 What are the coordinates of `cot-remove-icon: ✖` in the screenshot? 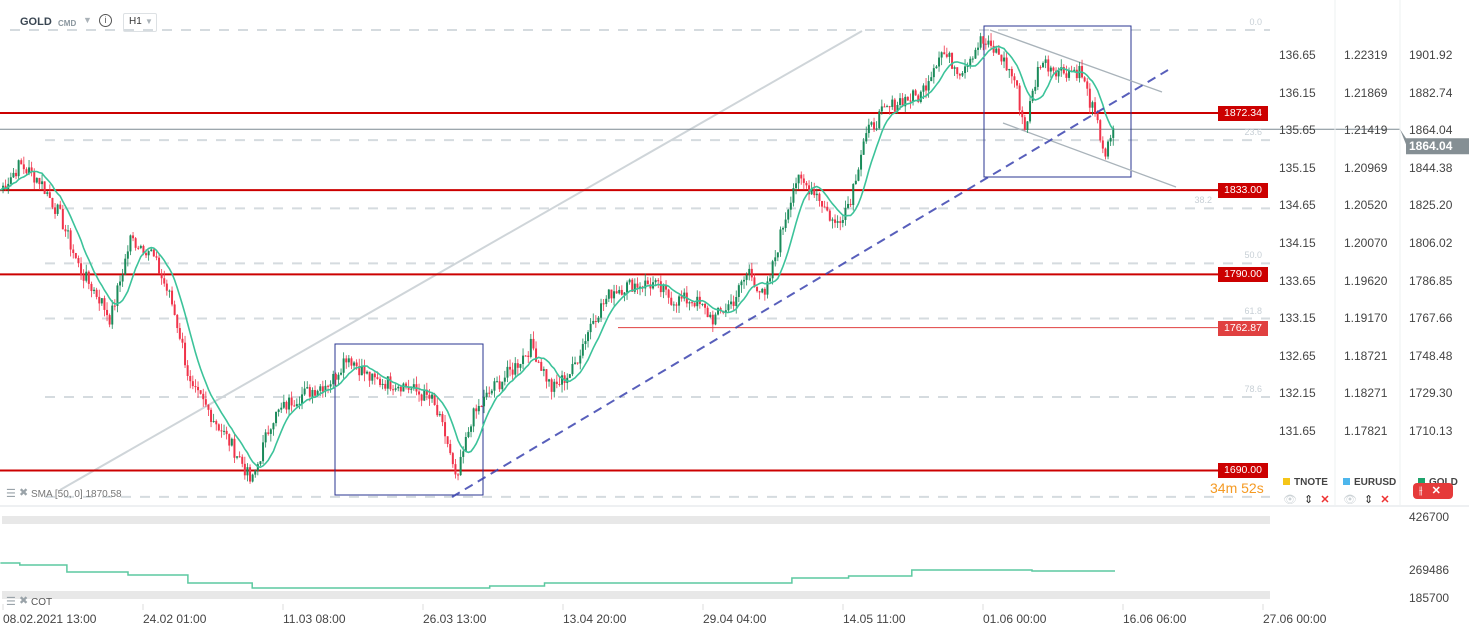 It's located at (24, 601).